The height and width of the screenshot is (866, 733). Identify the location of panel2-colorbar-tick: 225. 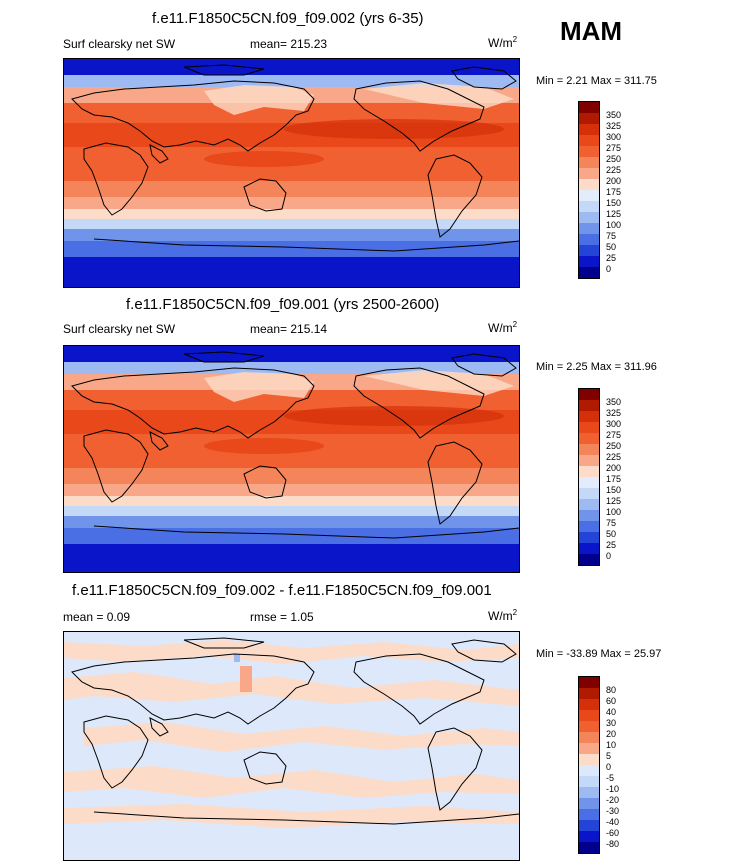
(614, 457).